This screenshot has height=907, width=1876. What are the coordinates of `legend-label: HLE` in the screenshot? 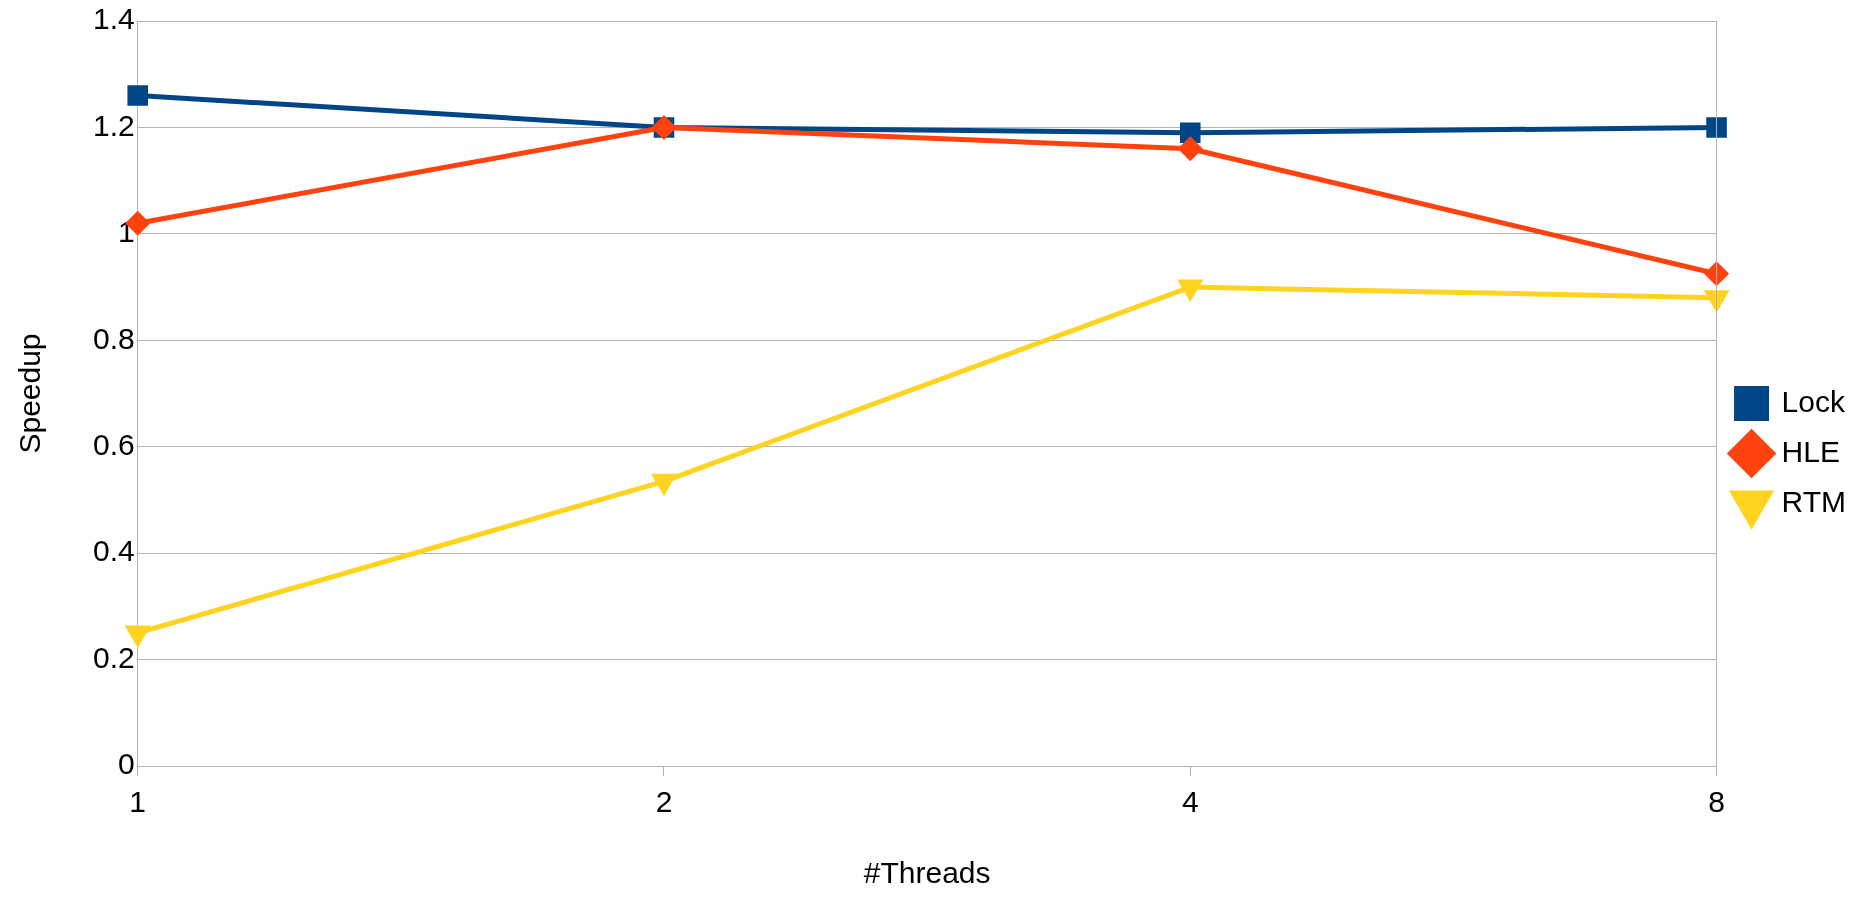 It's located at (1810, 451).